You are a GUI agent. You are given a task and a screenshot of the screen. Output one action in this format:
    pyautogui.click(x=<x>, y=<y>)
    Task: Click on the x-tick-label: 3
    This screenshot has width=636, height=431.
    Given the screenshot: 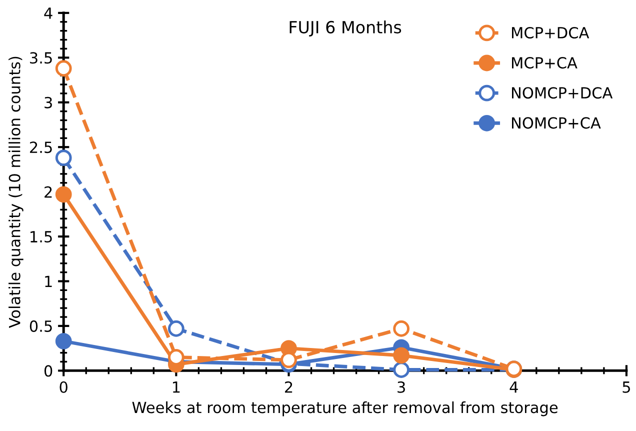 What is the action you would take?
    pyautogui.click(x=401, y=387)
    